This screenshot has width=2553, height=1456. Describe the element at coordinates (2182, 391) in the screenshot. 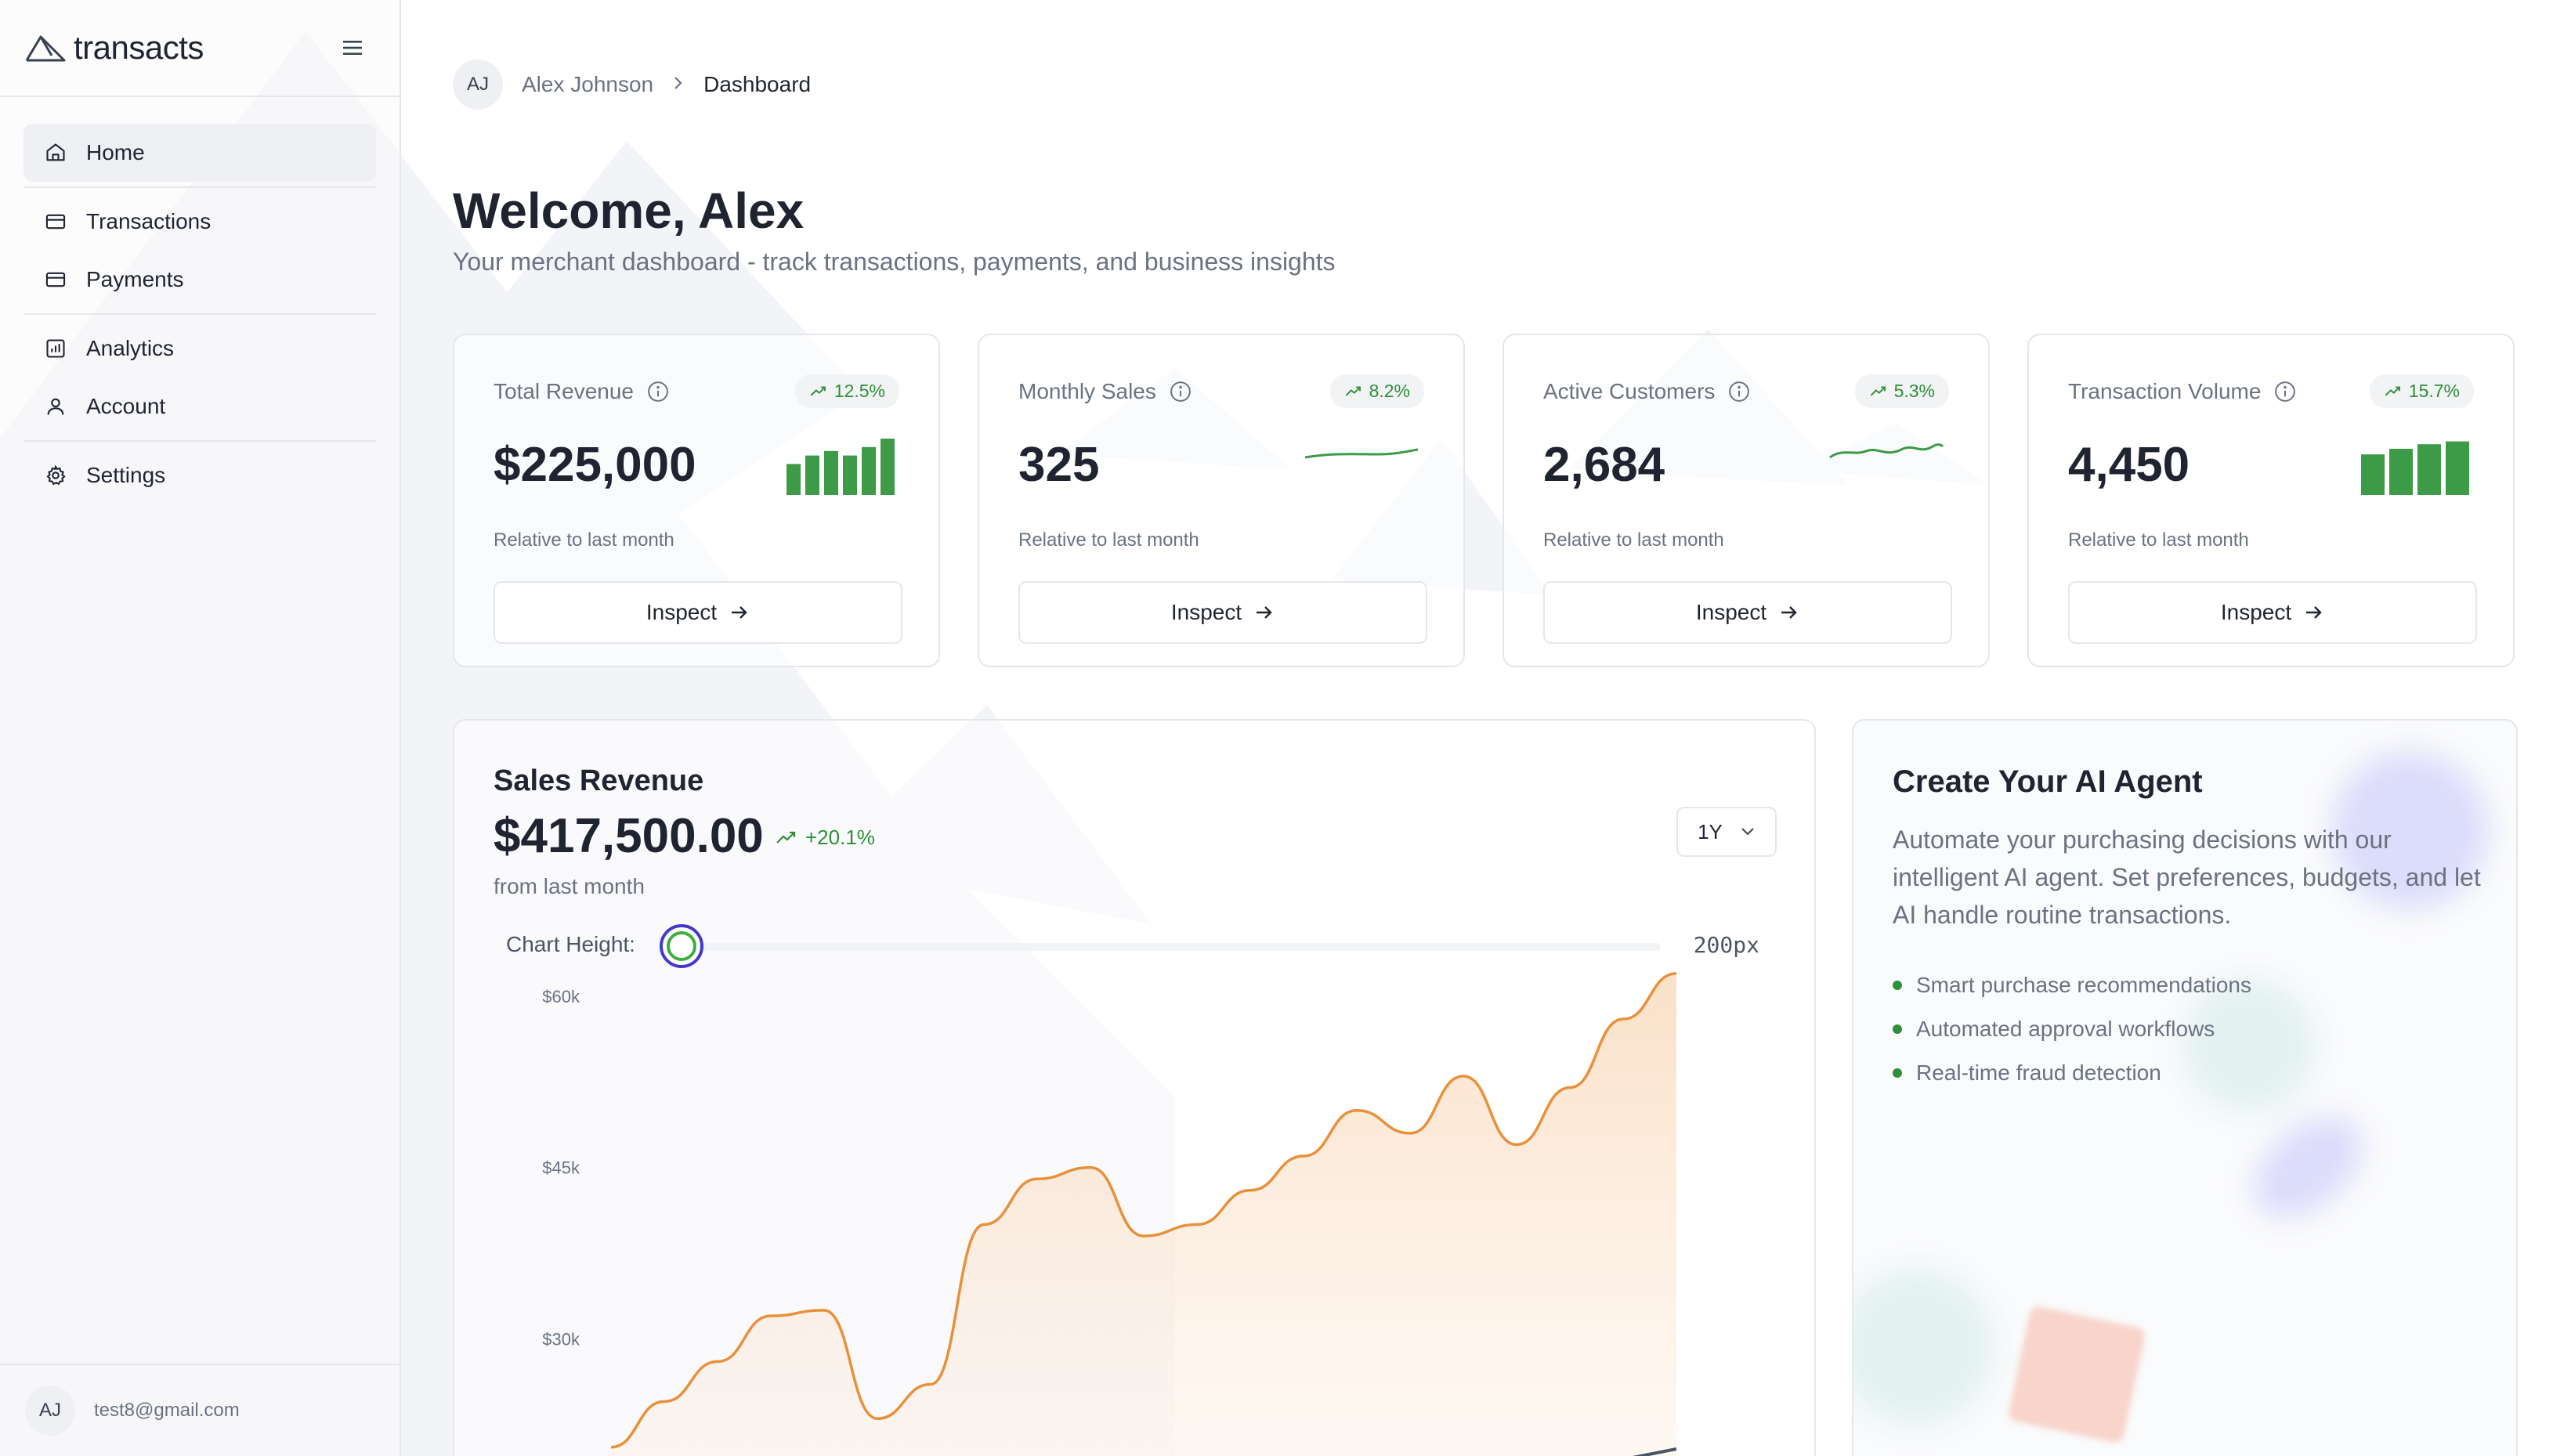

I see `stat-label: Transaction Volume` at that location.